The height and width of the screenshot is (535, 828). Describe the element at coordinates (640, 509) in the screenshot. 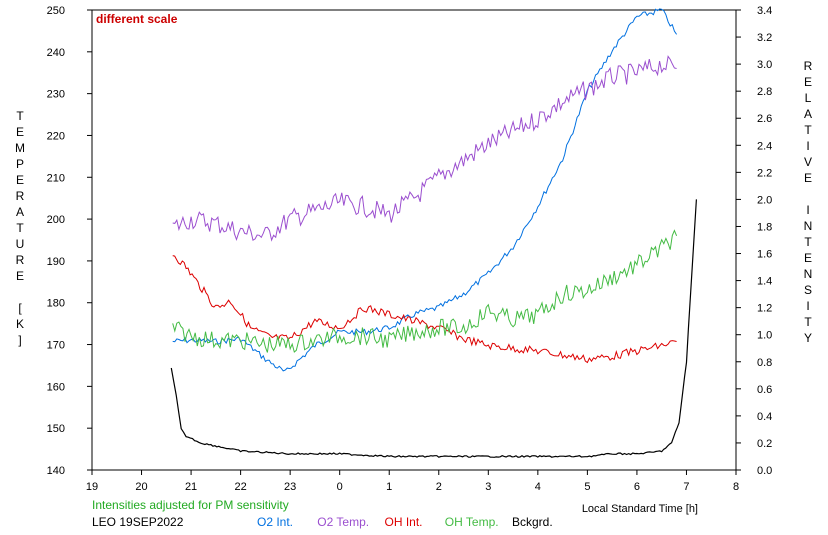

I see `x-axis-label: Local Standard Time [h]` at that location.